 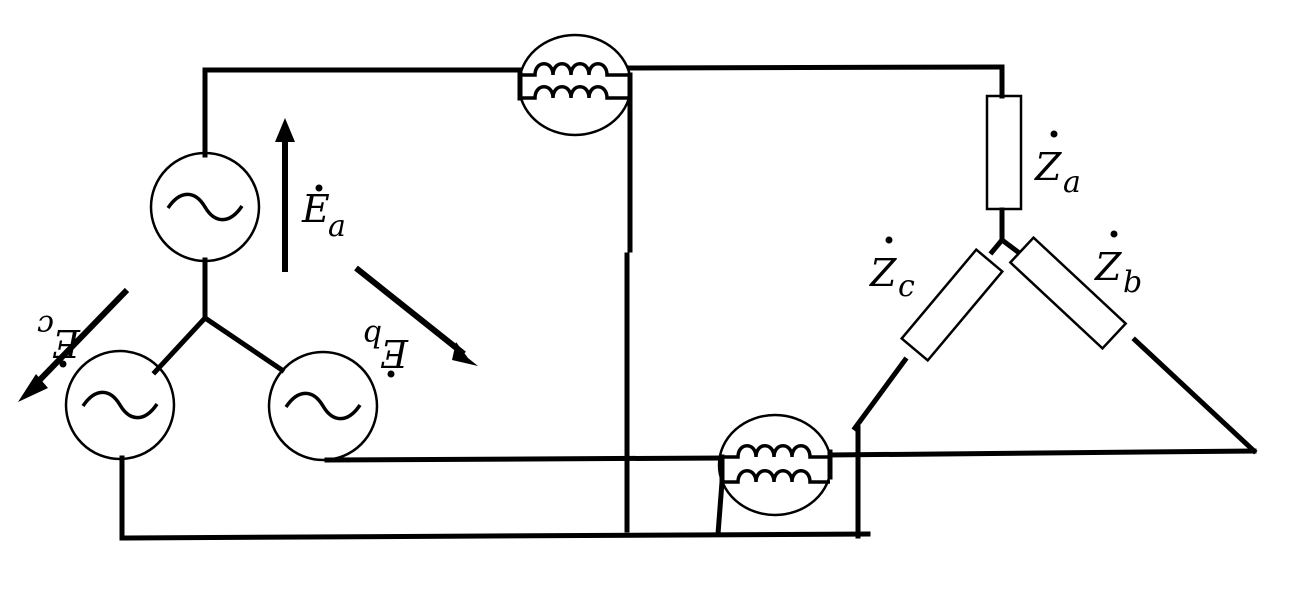 What do you see at coordinates (465, 354) in the screenshot?
I see `arrow-down-right-icon` at bounding box center [465, 354].